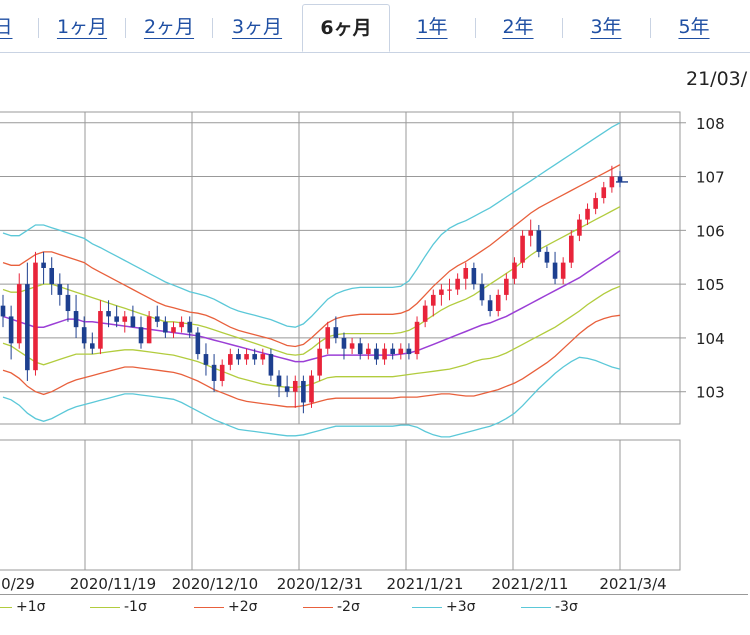 Image resolution: width=750 pixels, height=635 pixels. I want to click on moving-average-line, so click(311, 306).